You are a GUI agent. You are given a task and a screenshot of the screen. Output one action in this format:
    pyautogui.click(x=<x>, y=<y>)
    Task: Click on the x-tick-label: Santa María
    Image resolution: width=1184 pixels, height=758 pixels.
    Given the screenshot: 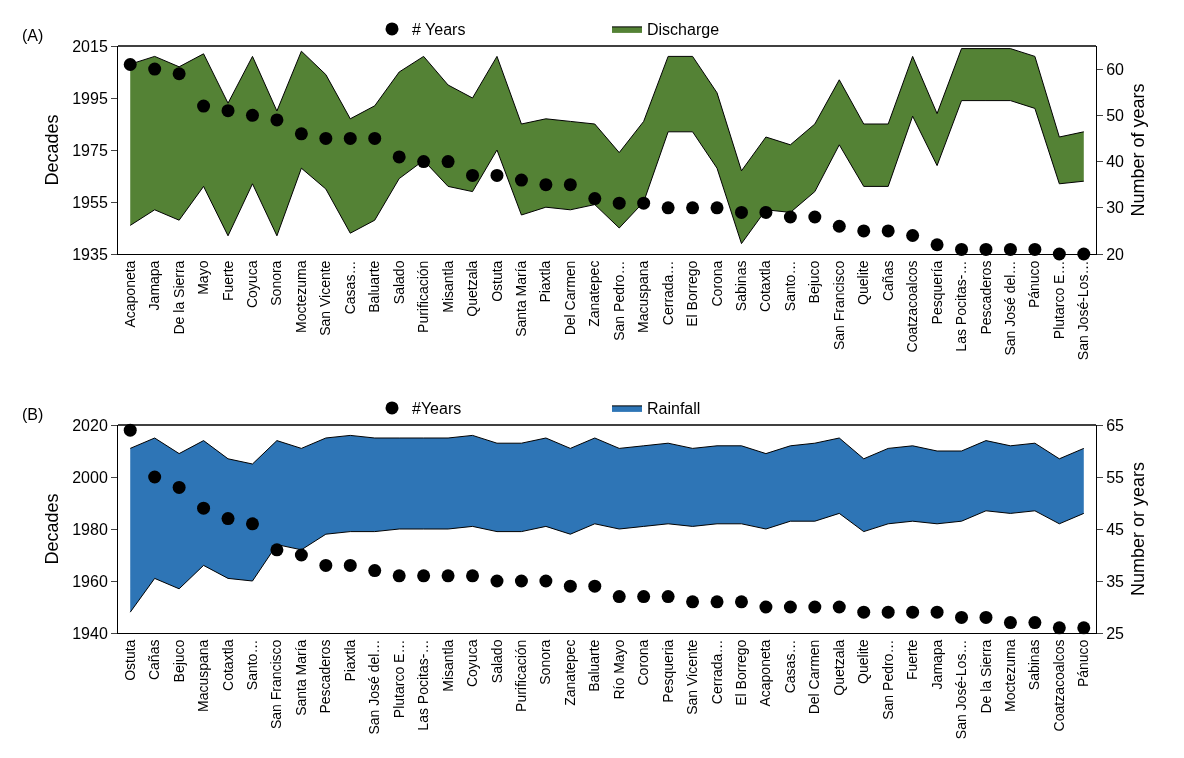 What is the action you would take?
    pyautogui.click(x=300, y=677)
    